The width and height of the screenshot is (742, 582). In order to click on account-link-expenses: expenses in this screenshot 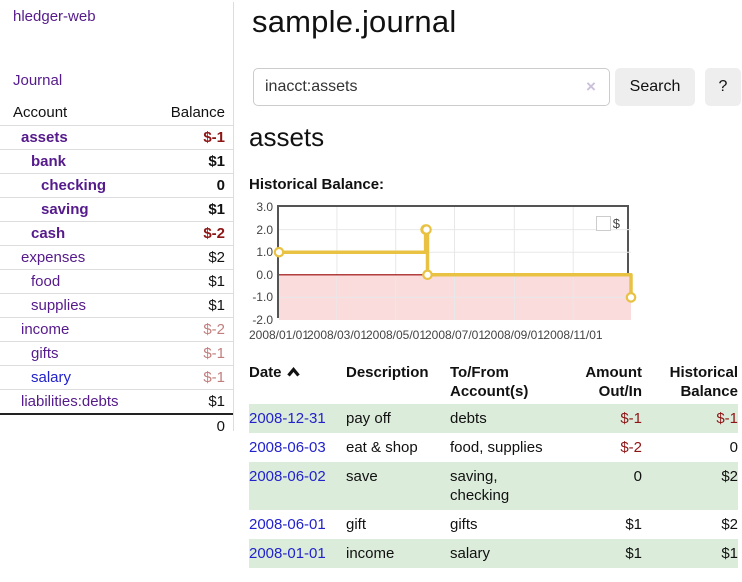, I will do `click(53, 257)`.